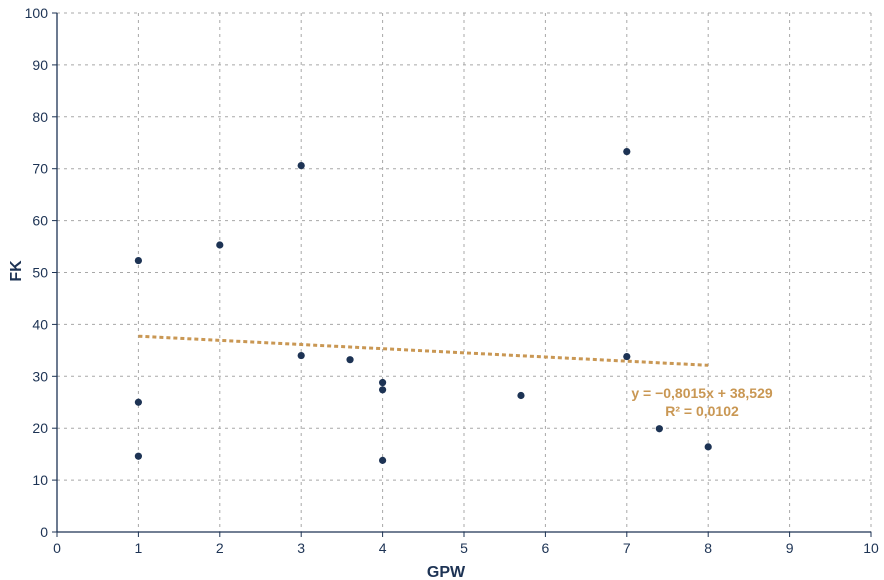 Image resolution: width=884 pixels, height=580 pixels. Describe the element at coordinates (871, 548) in the screenshot. I see `x-tick-label: 10` at that location.